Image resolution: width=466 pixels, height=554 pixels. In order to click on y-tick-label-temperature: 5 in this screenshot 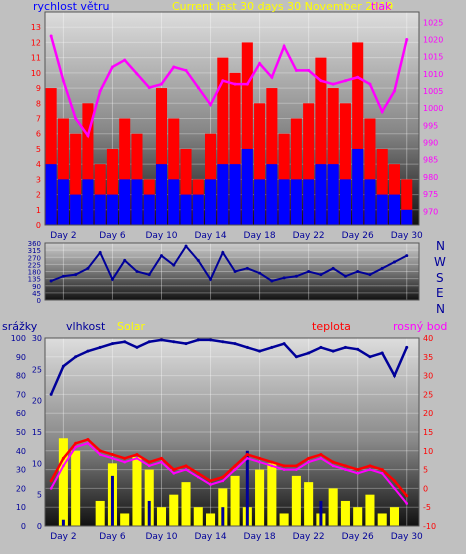, I will do `click(425, 470)`.